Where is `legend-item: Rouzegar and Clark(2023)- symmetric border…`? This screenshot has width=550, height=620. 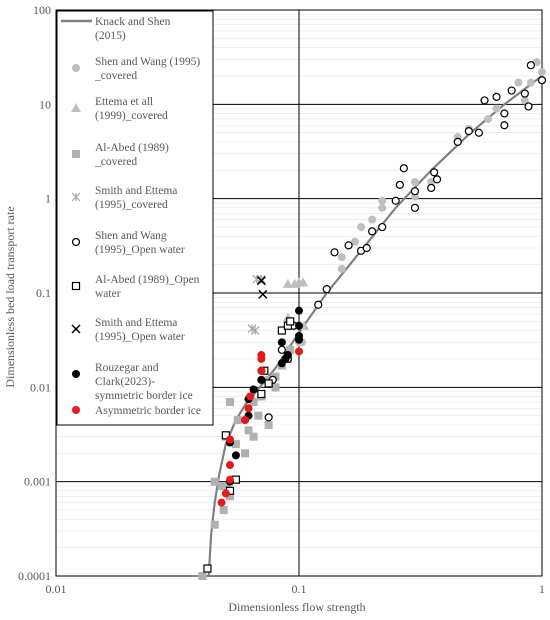
legend-item: Rouzegar and Clark(2023)- symmetric border… is located at coordinates (132, 382).